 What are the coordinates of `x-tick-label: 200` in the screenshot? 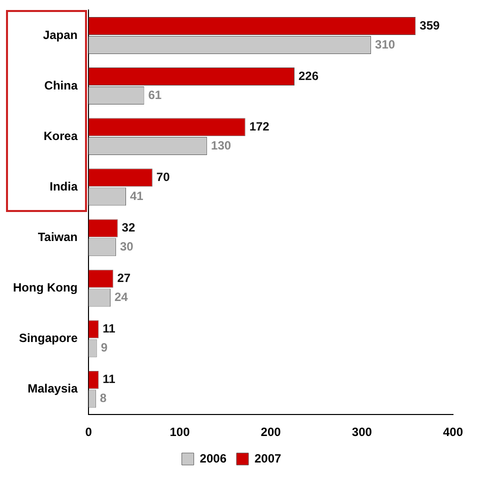 It's located at (271, 432).